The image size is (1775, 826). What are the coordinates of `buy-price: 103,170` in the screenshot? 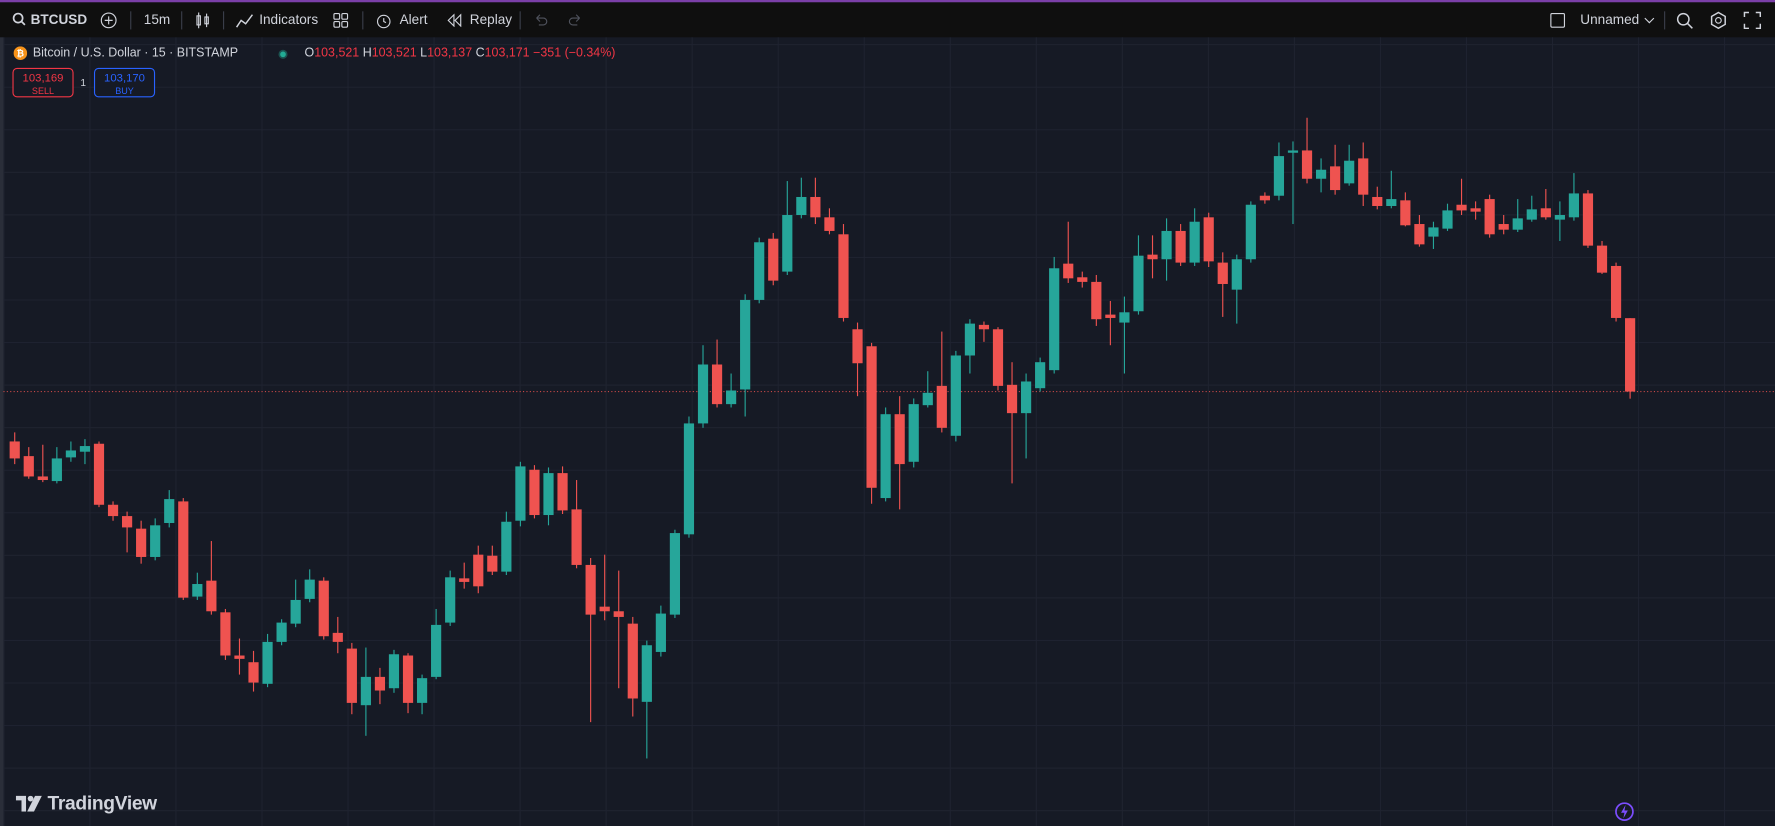 It's located at (124, 78).